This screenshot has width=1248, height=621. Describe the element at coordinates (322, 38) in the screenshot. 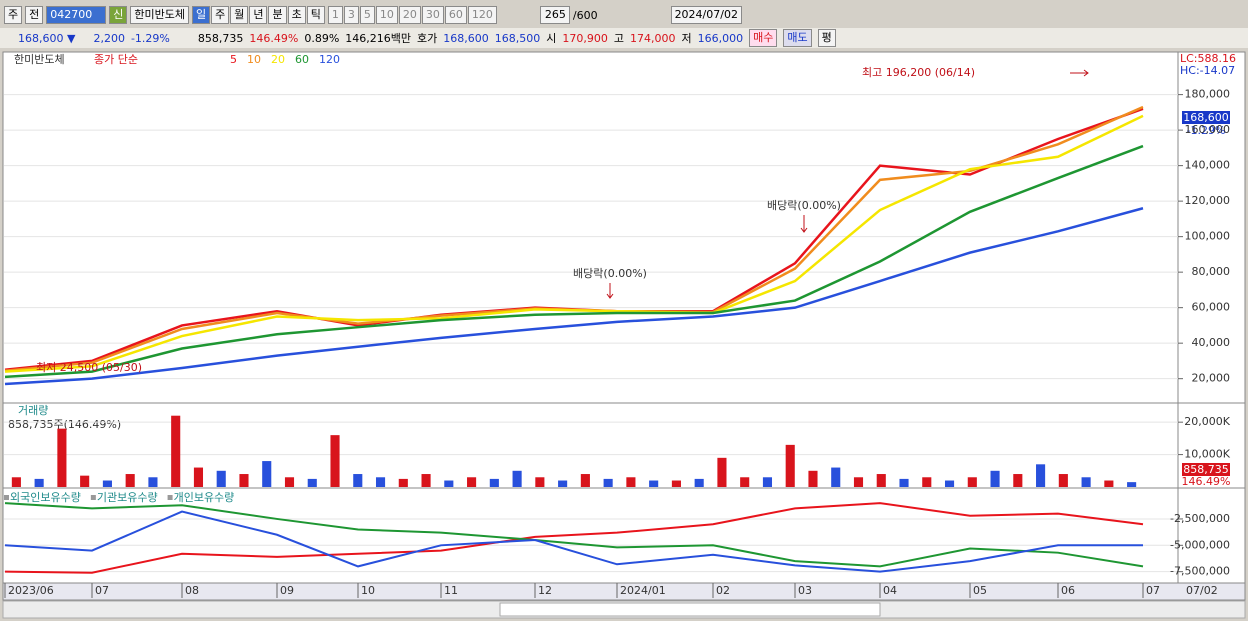

I see `turnover: 0.89%` at that location.